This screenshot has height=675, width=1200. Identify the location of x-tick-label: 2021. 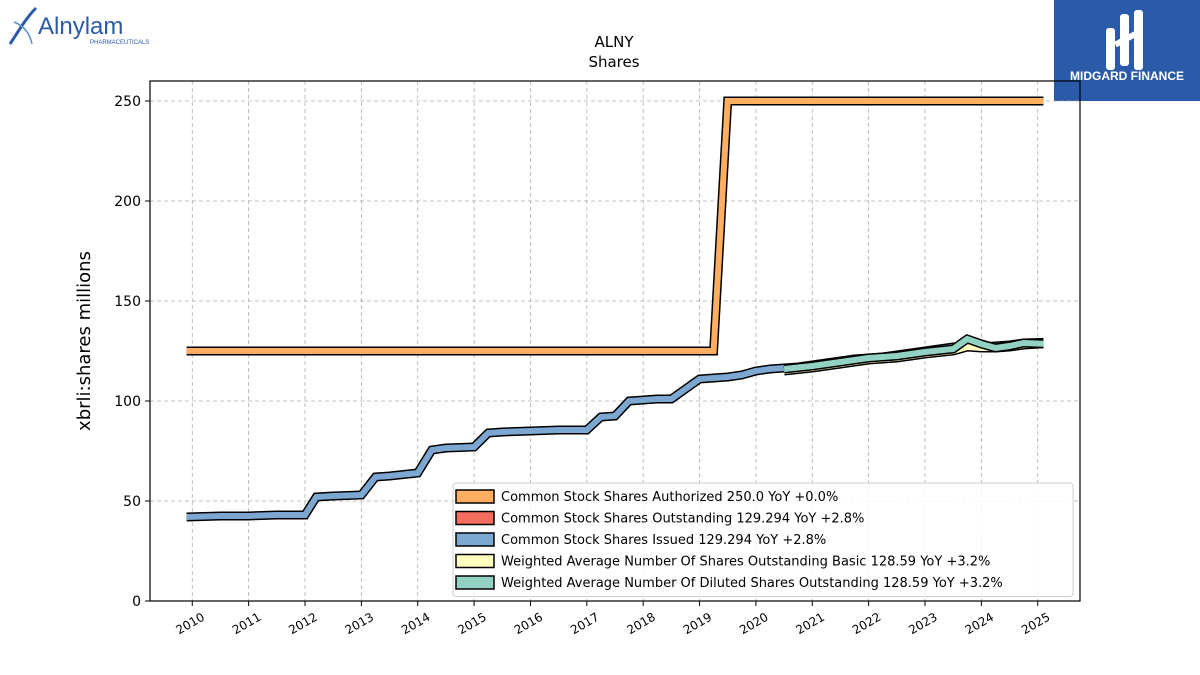
(810, 623).